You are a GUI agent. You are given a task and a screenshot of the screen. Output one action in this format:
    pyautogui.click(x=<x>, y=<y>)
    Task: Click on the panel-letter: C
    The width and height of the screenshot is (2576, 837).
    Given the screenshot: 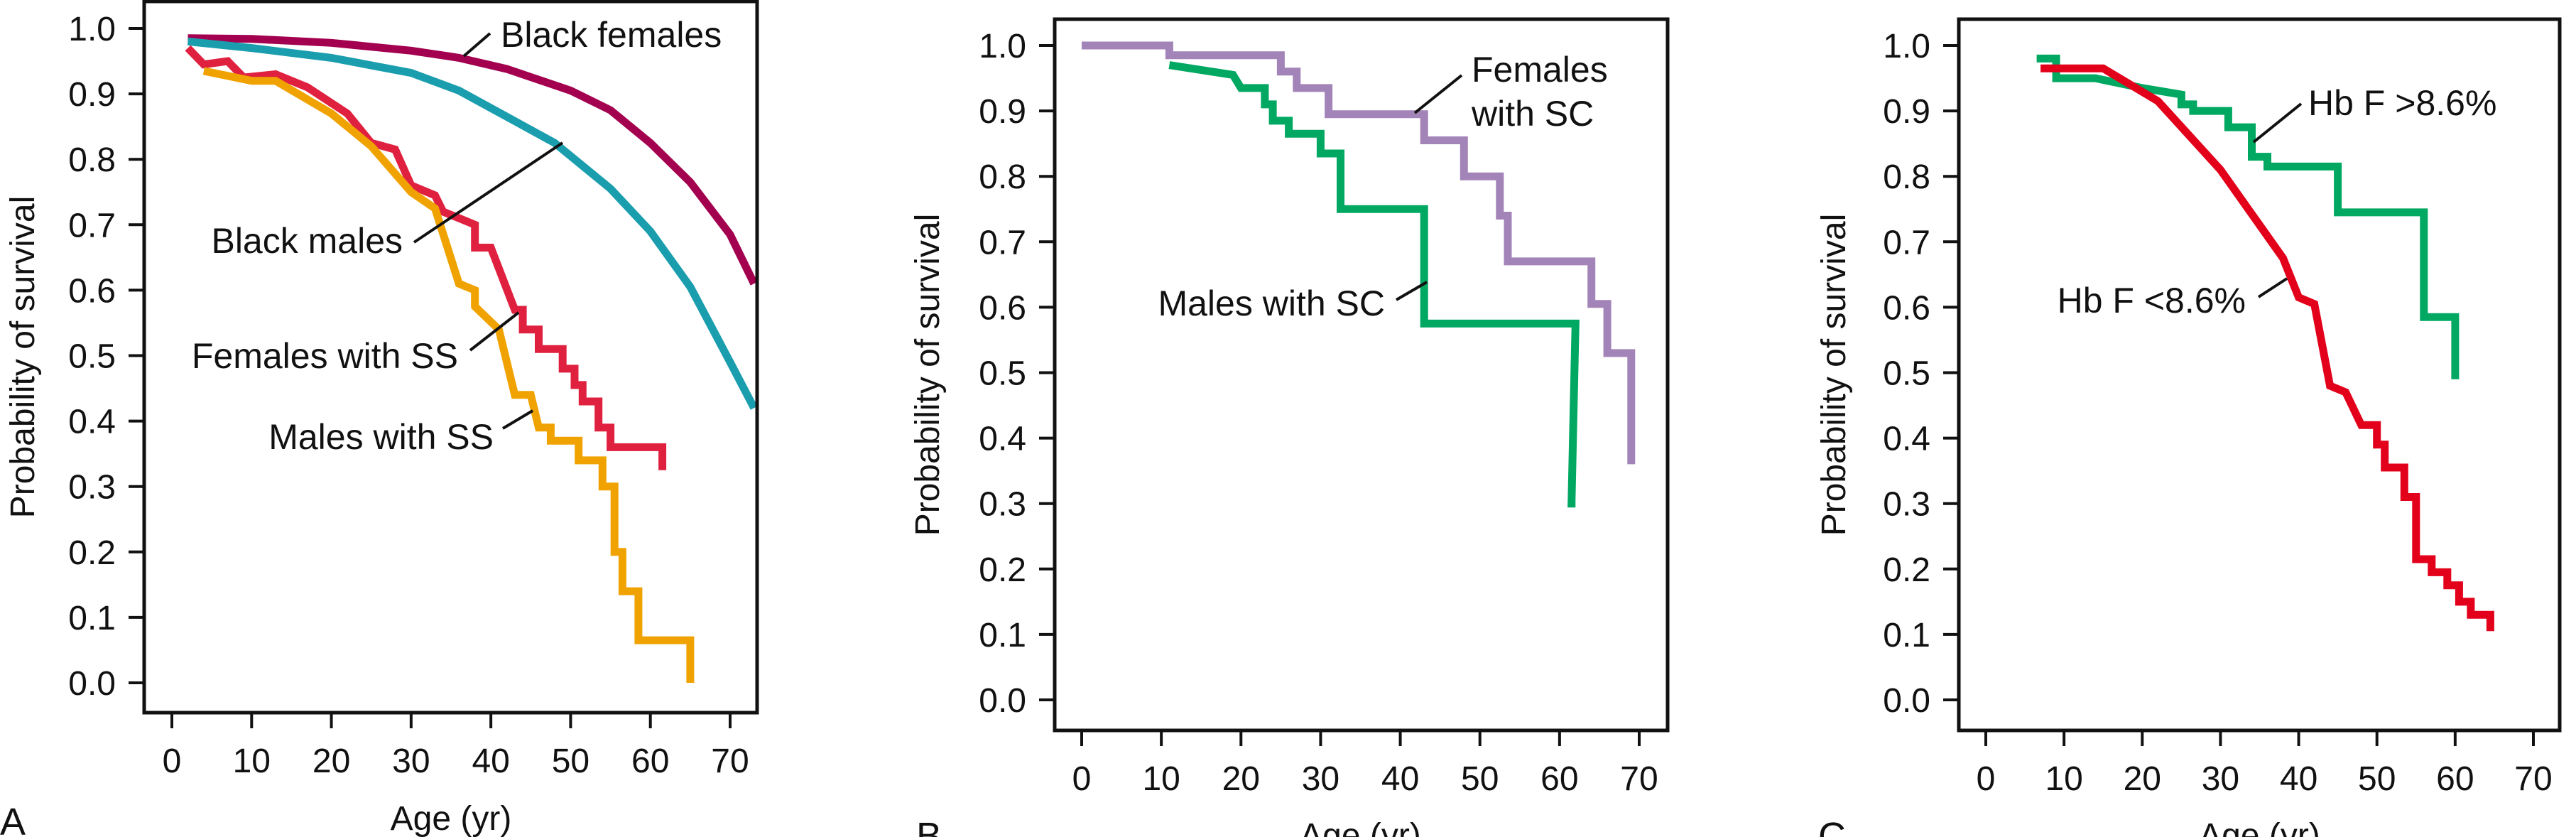 What is the action you would take?
    pyautogui.click(x=1832, y=826)
    